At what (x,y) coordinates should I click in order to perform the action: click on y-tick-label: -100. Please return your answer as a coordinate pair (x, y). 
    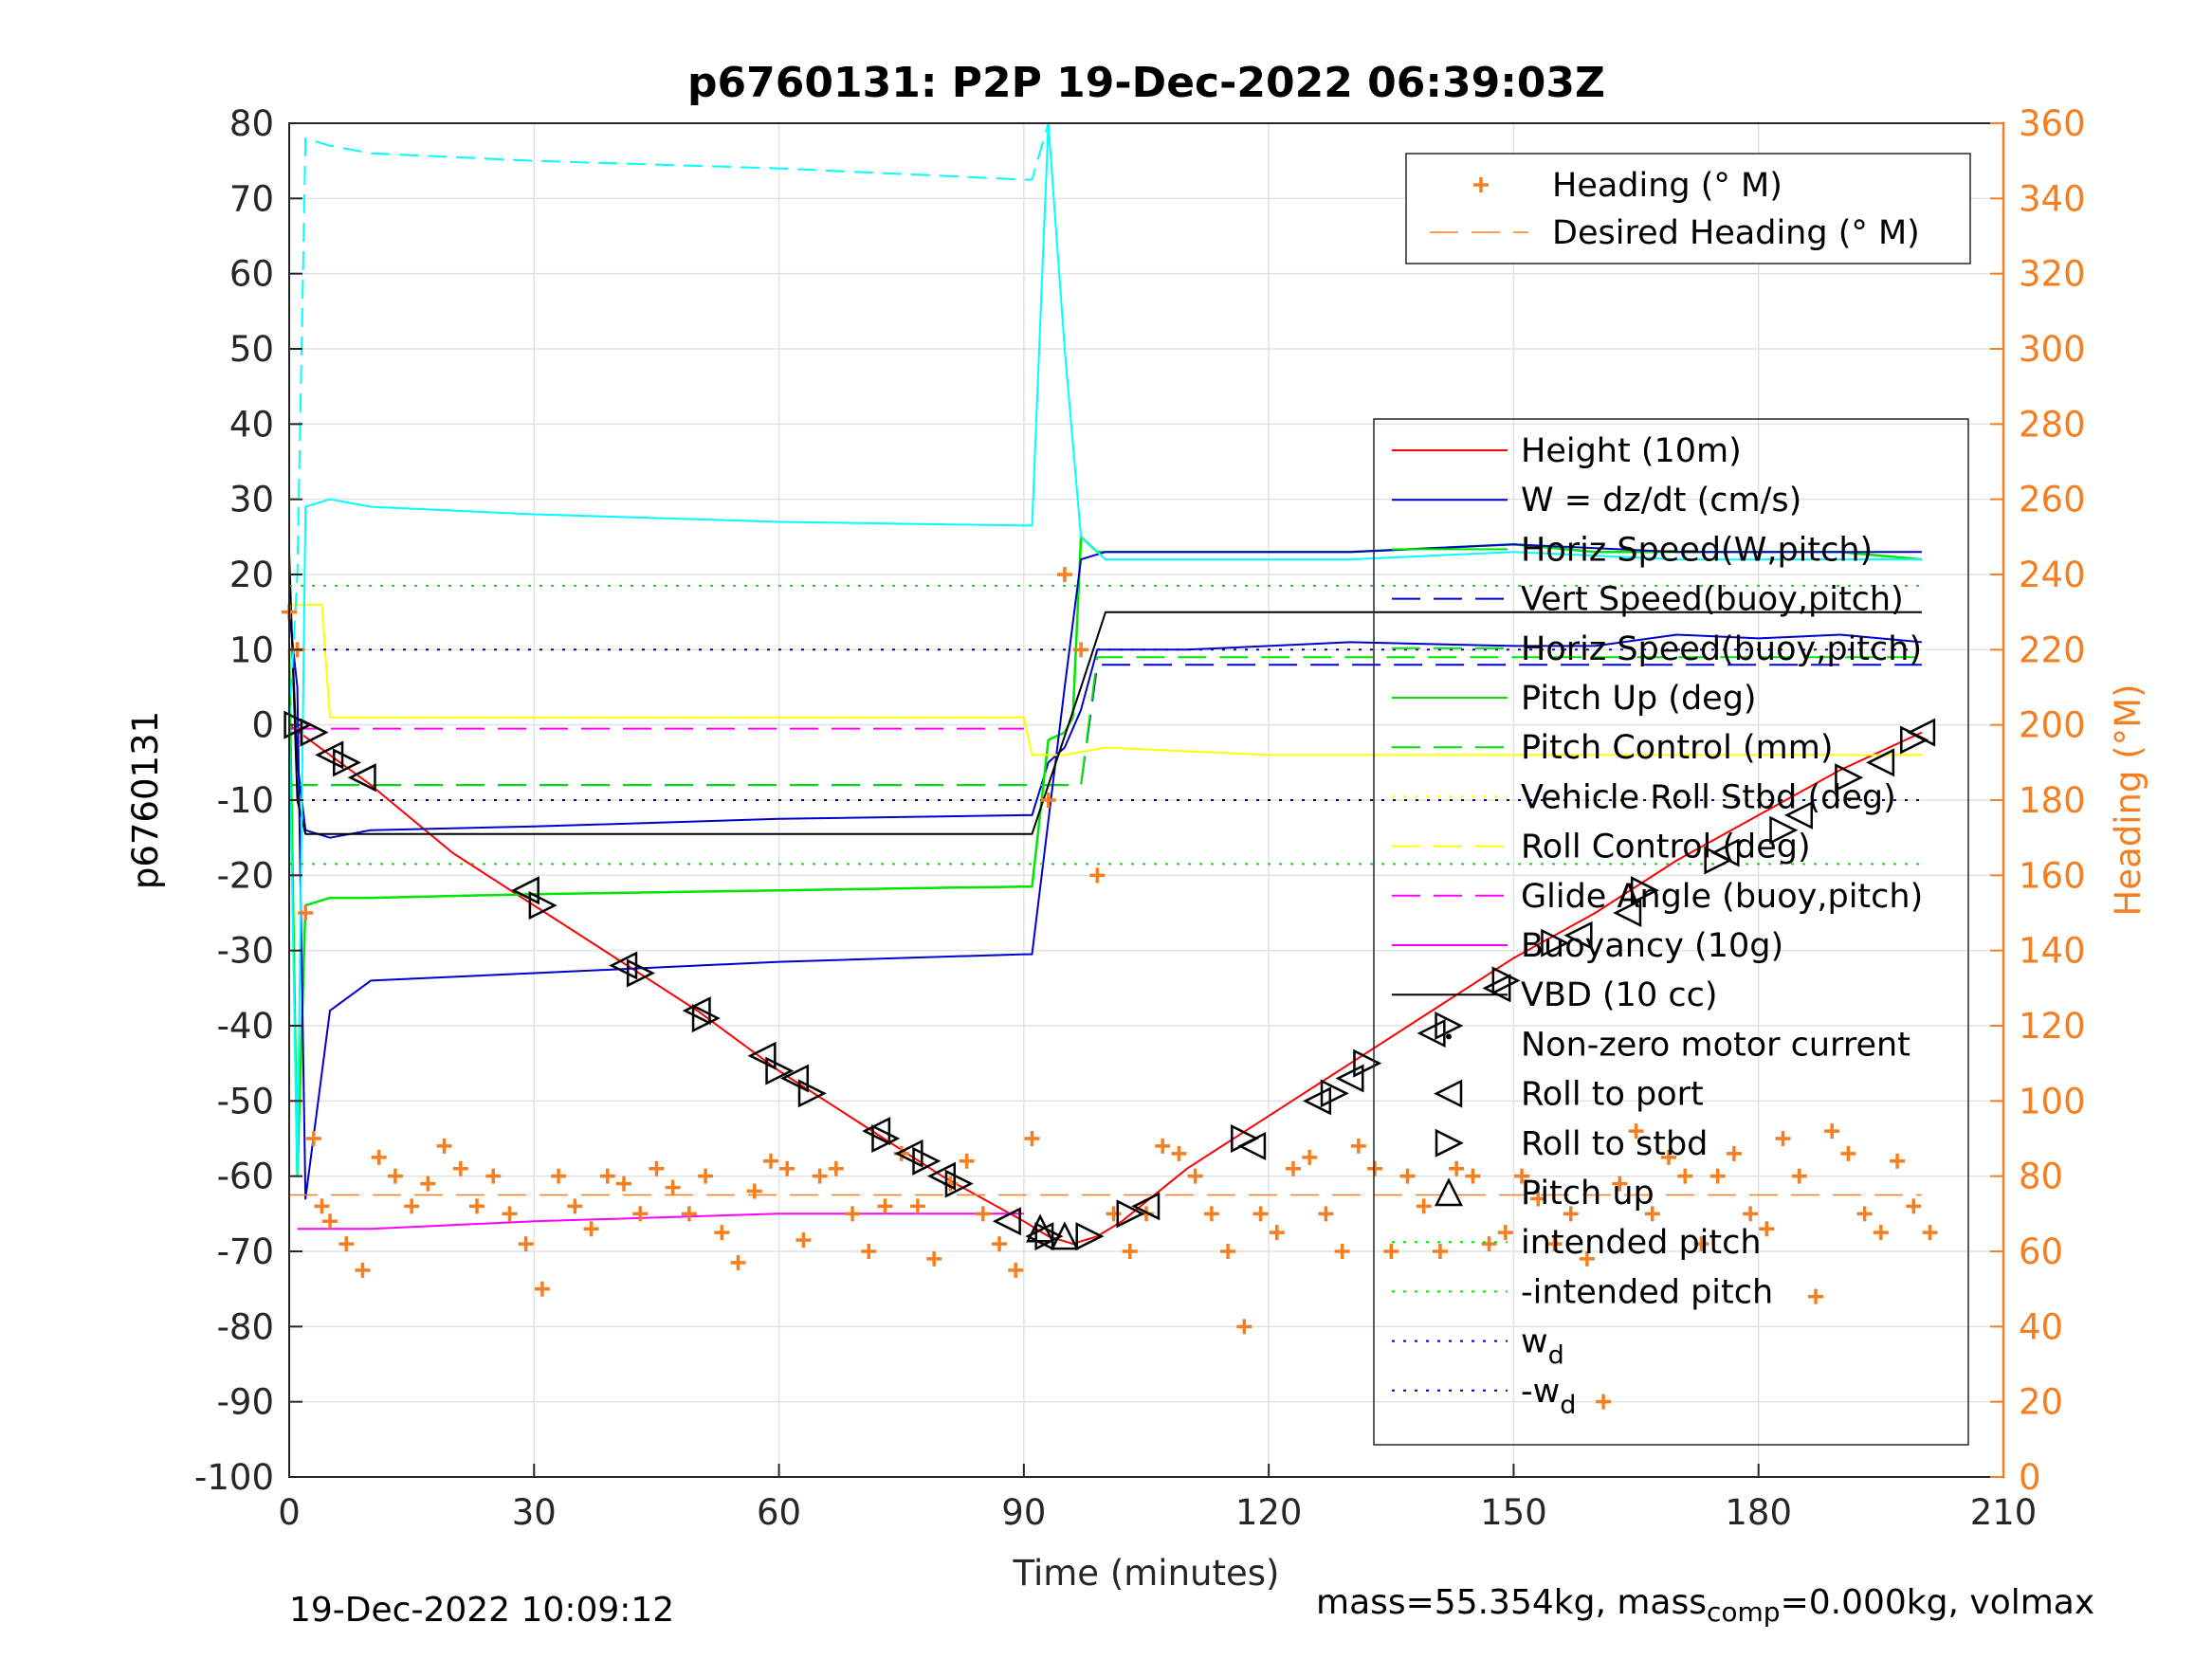
    Looking at the image, I should click on (234, 1477).